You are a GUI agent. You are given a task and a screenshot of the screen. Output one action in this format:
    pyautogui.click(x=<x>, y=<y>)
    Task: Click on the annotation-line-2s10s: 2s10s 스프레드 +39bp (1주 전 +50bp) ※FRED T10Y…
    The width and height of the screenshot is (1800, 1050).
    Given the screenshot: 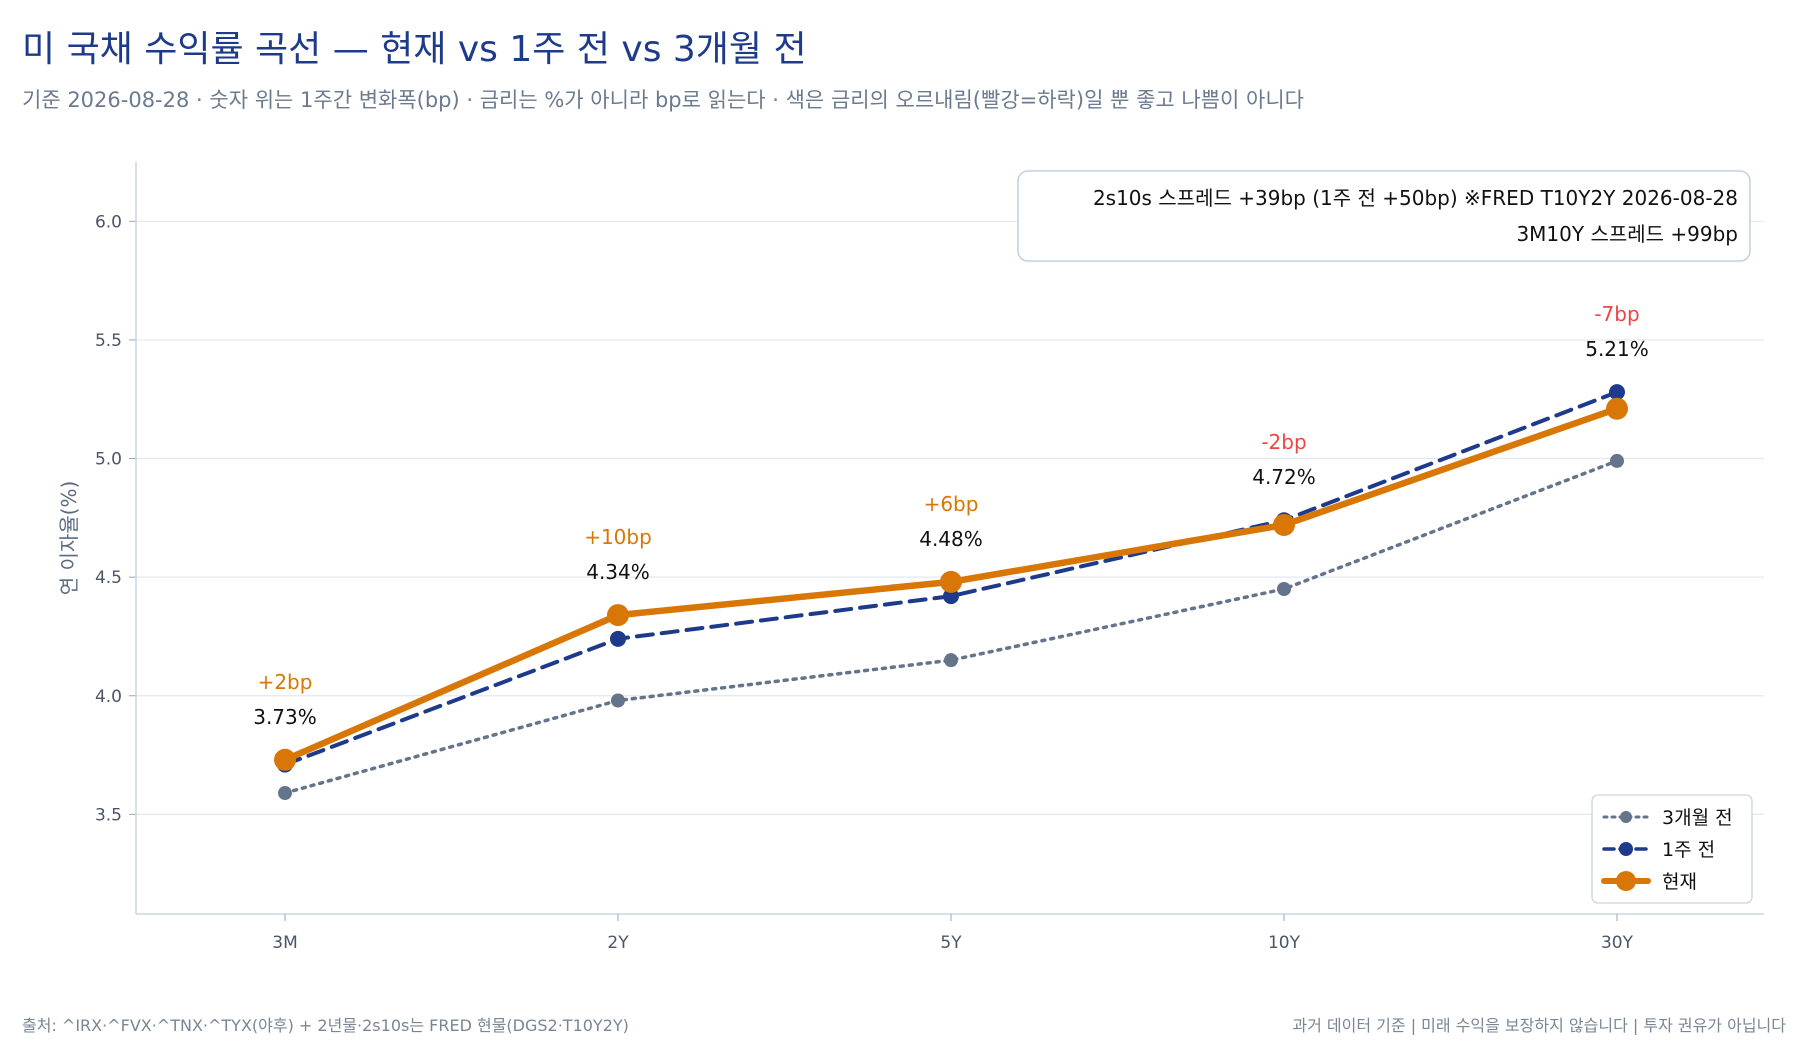 What is the action you would take?
    pyautogui.click(x=1415, y=198)
    